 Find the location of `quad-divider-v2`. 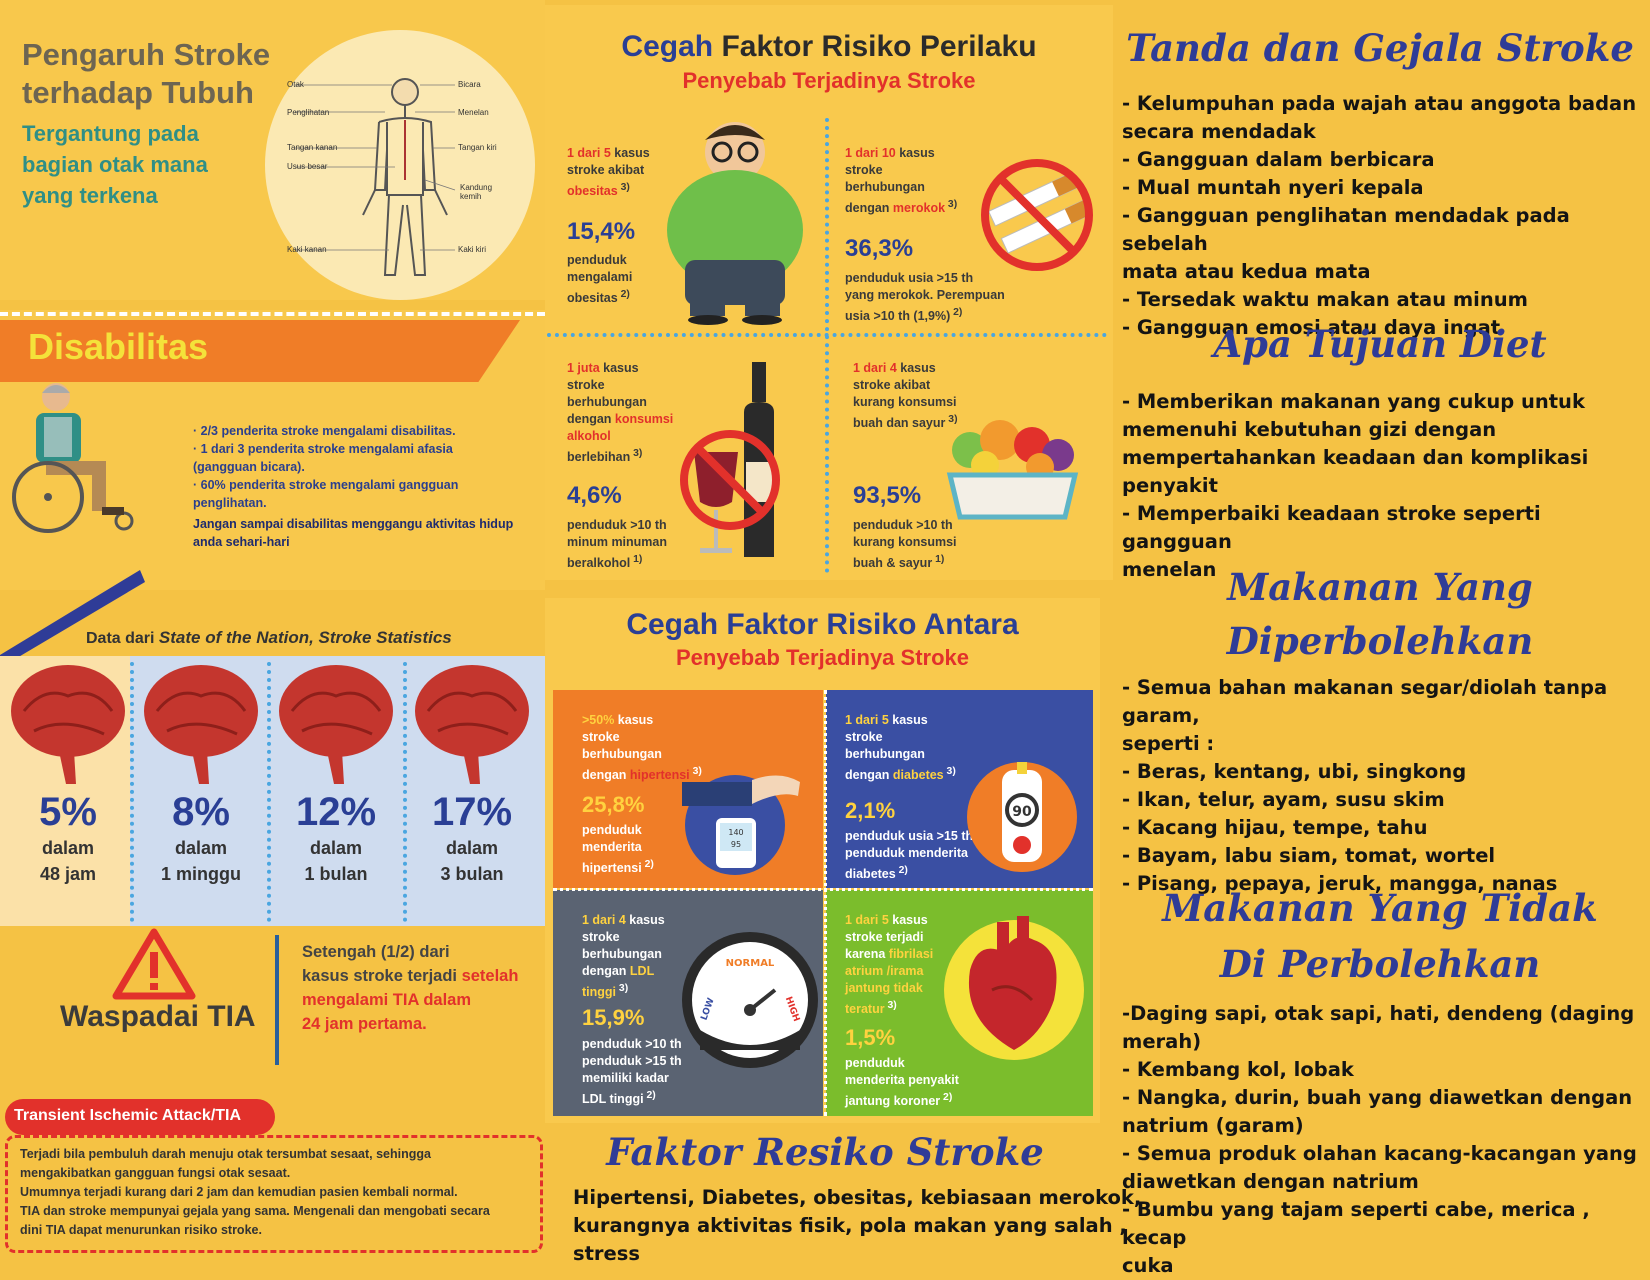

quad-divider-v2 is located at coordinates (825, 903).